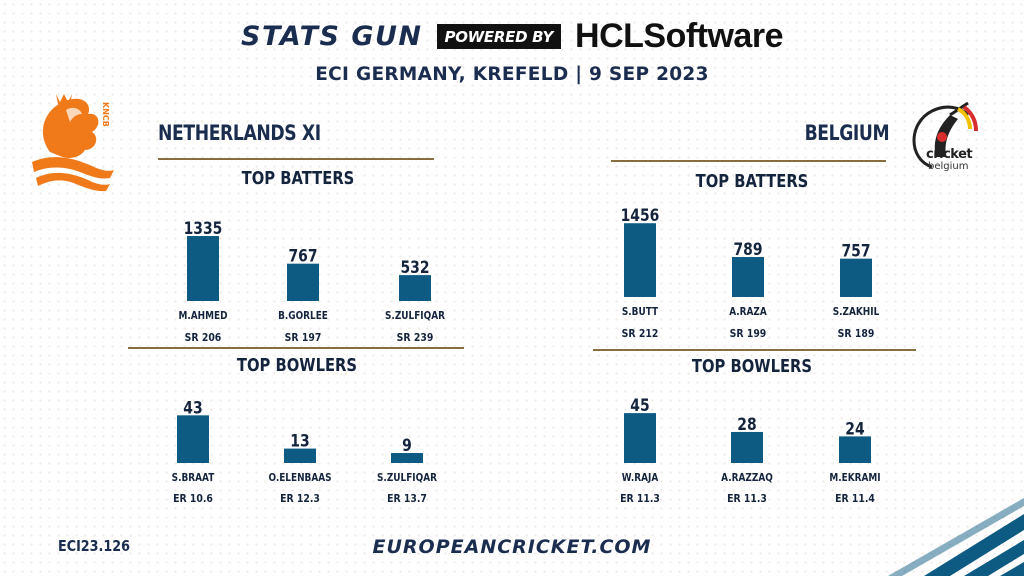 The image size is (1024, 576). Describe the element at coordinates (748, 334) in the screenshot. I see `player-rate-label: SR 199` at that location.